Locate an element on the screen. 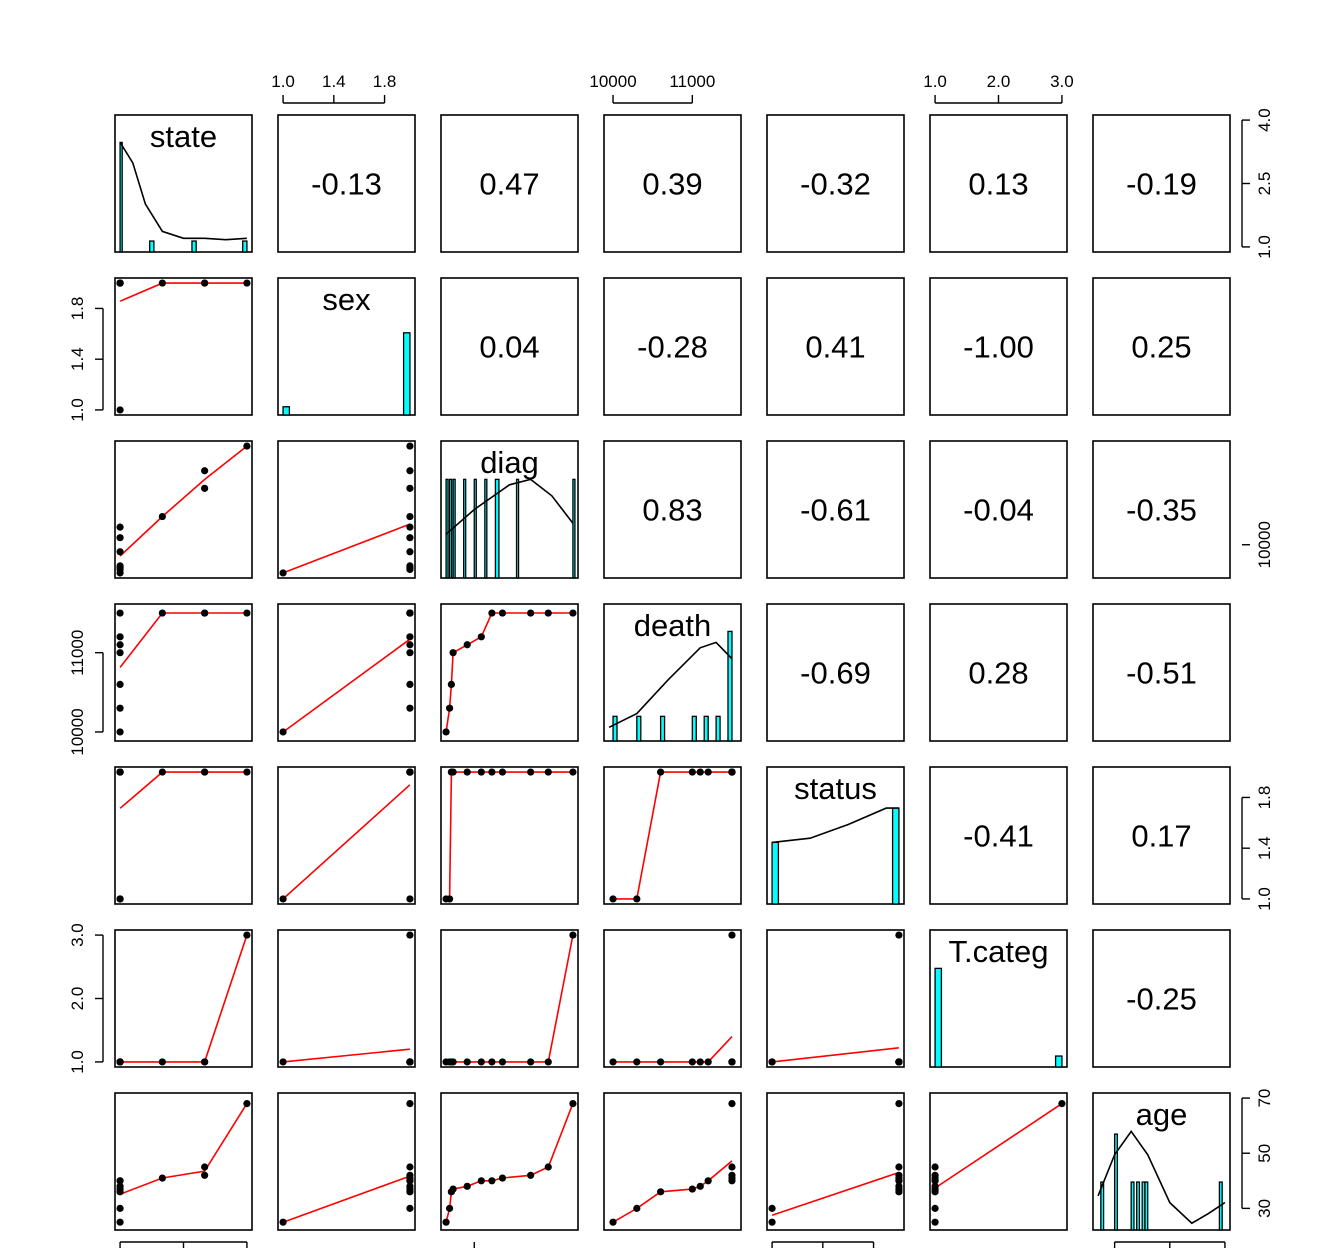  correlation-value: -0.61 is located at coordinates (835, 510).